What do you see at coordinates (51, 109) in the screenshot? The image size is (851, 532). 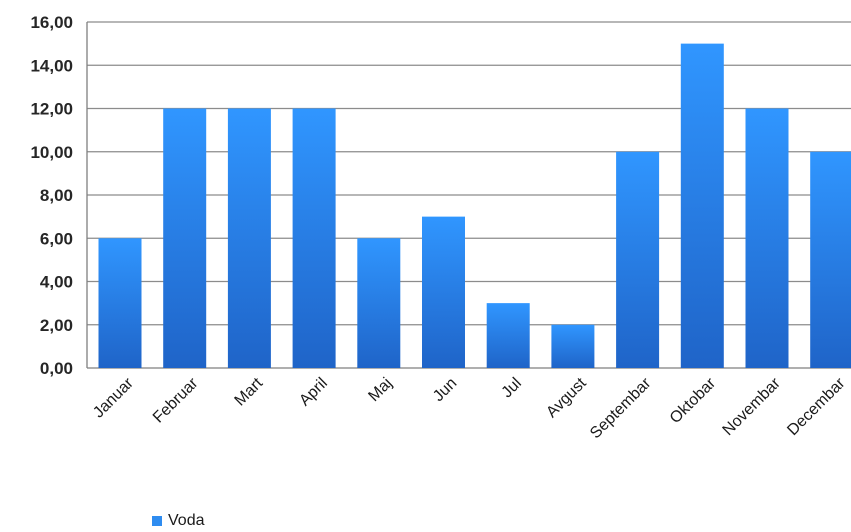 I see `y-tick-label: 12,00` at bounding box center [51, 109].